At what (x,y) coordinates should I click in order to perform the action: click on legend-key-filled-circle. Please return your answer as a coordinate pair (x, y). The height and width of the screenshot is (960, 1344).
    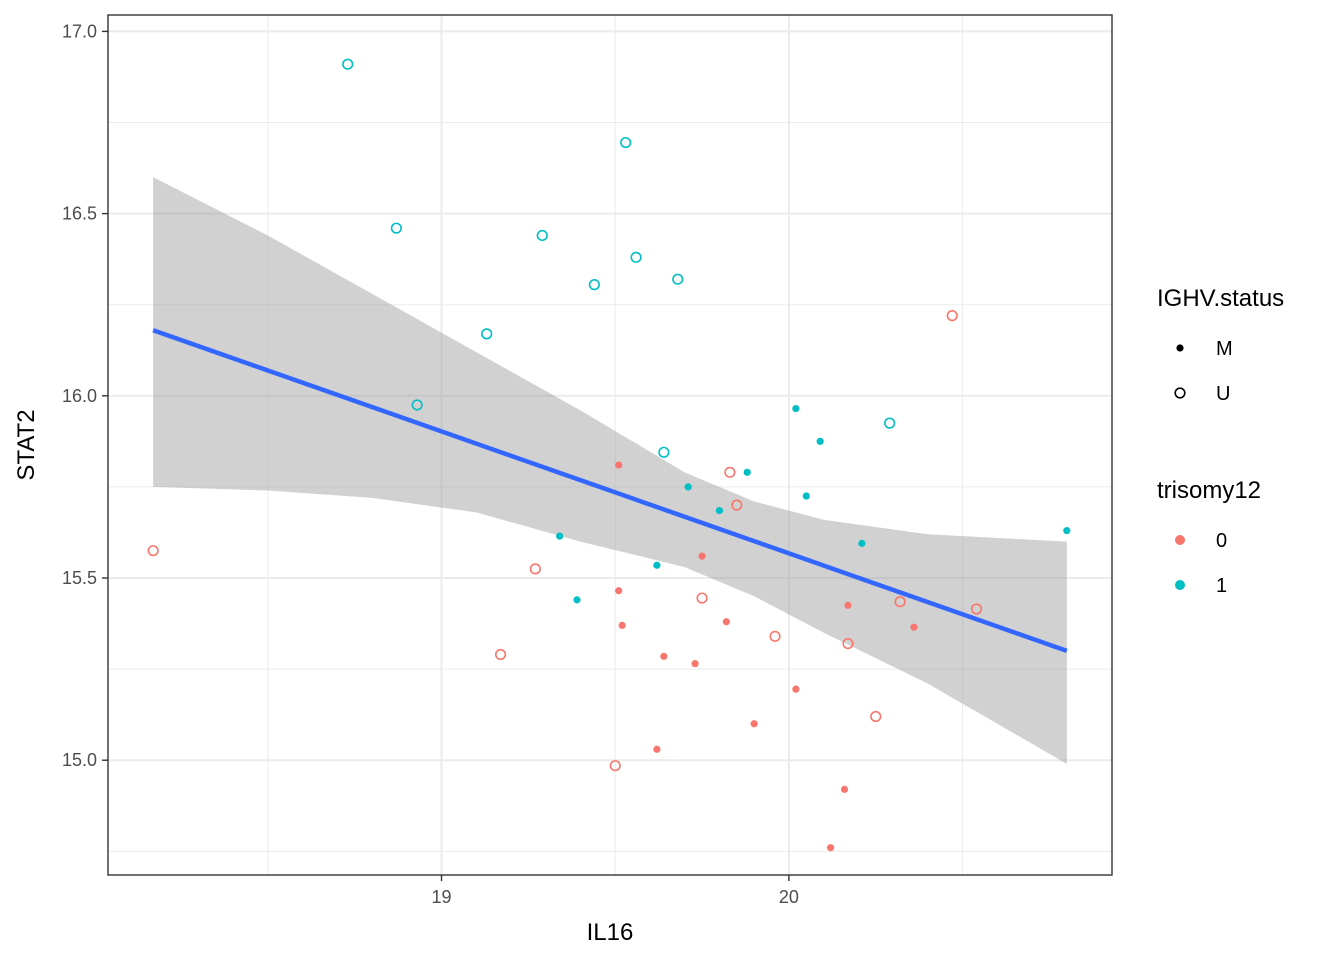
    Looking at the image, I should click on (1180, 348).